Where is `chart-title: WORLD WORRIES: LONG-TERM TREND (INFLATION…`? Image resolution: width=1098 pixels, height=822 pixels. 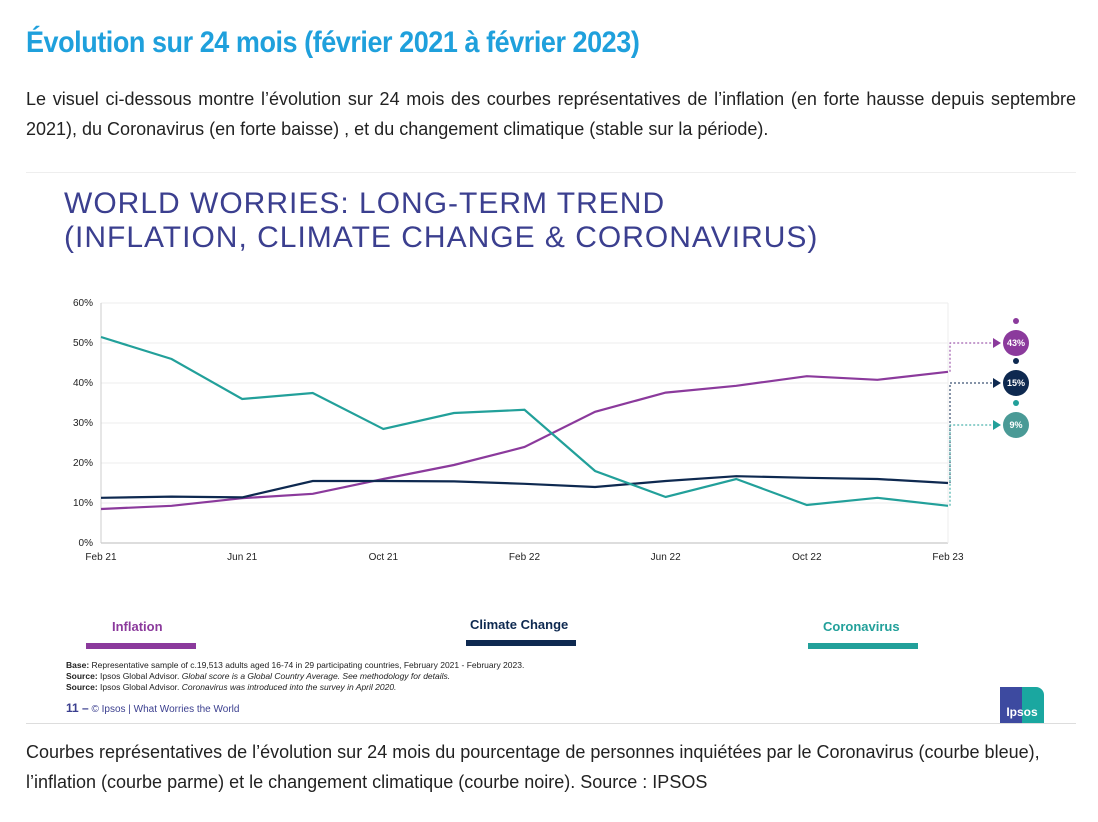
chart-title: WORLD WORRIES: LONG-TERM TREND (INFLATION… is located at coordinates (441, 221).